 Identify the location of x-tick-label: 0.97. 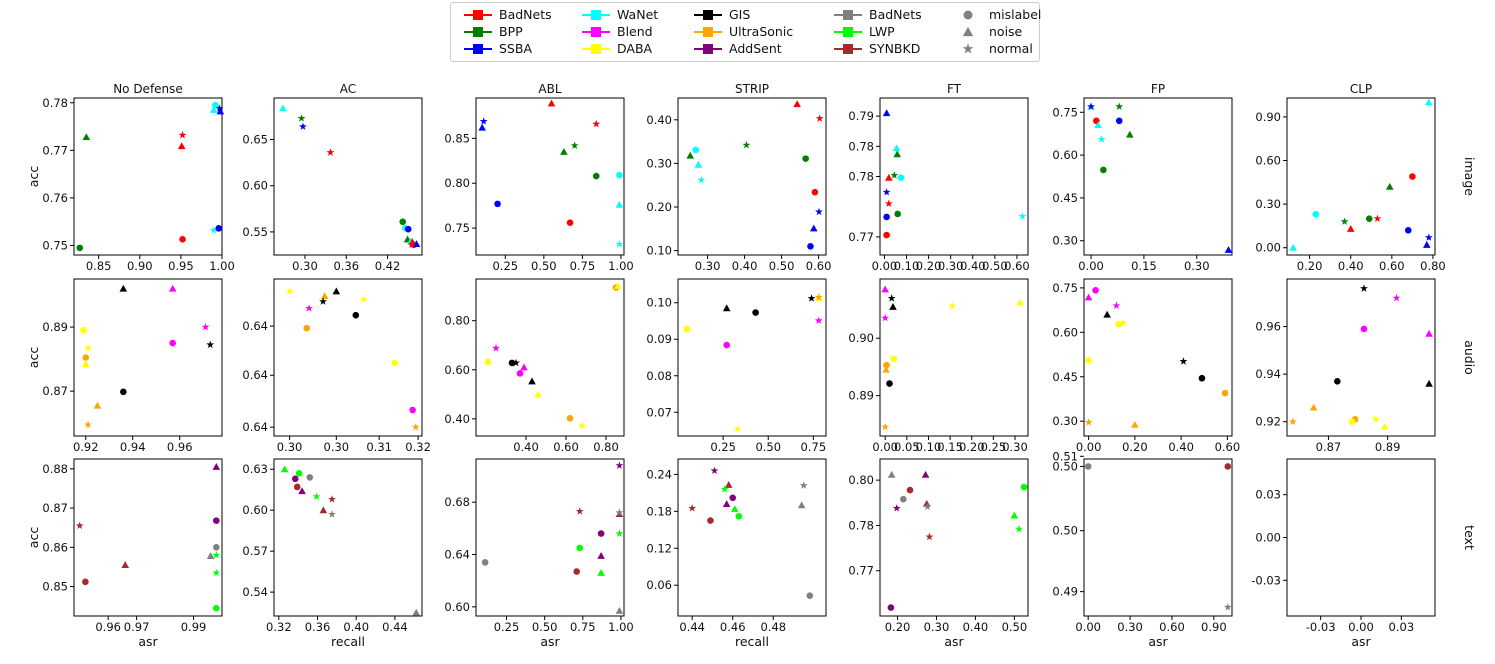
(137, 627).